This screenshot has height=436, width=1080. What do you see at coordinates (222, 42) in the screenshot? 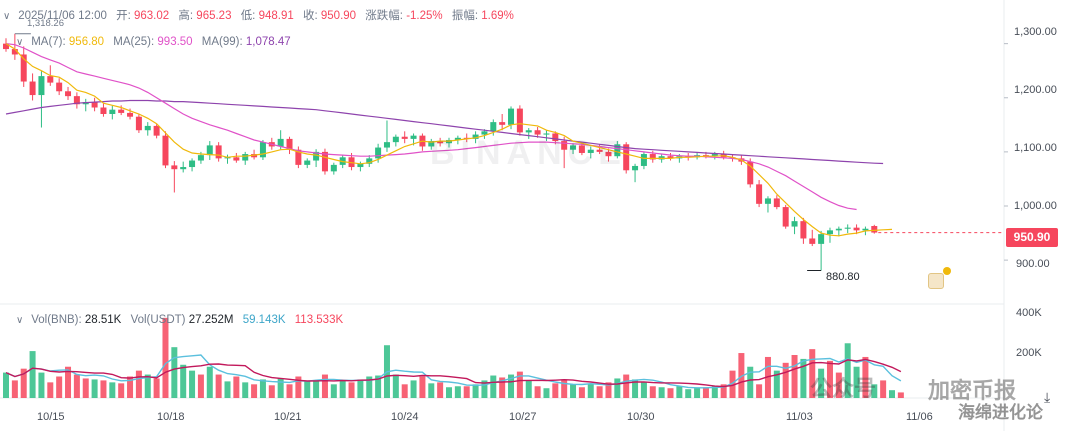
I see `ma99-label: MA(99):` at bounding box center [222, 42].